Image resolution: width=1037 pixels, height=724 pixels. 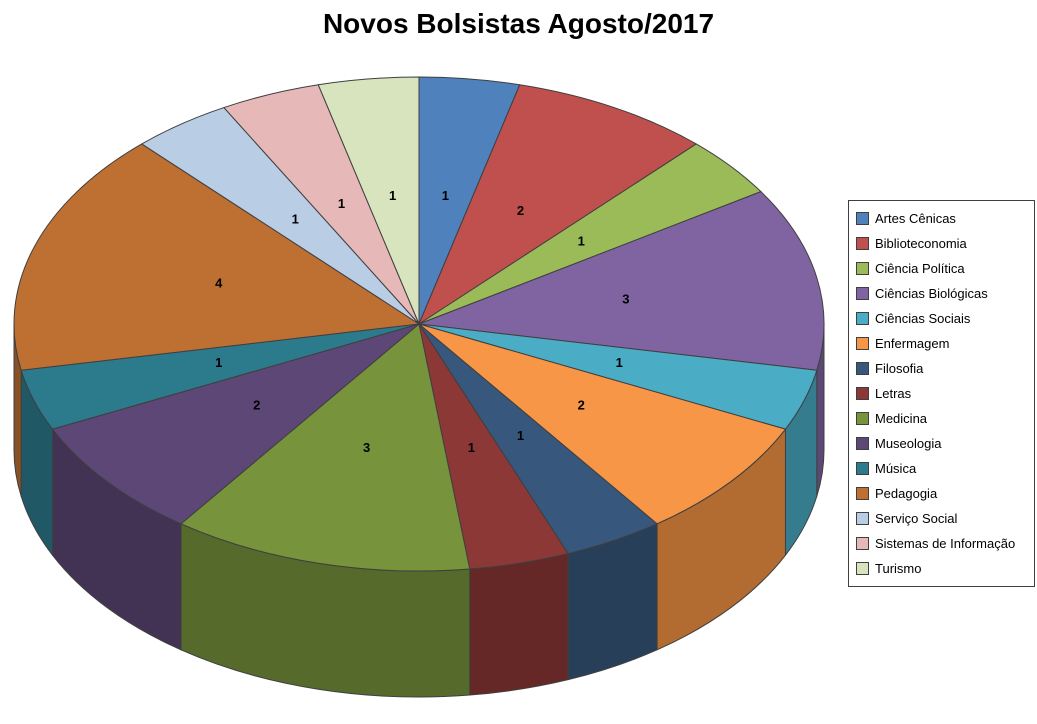 I want to click on slice-value-label-11: 4, so click(x=219, y=283).